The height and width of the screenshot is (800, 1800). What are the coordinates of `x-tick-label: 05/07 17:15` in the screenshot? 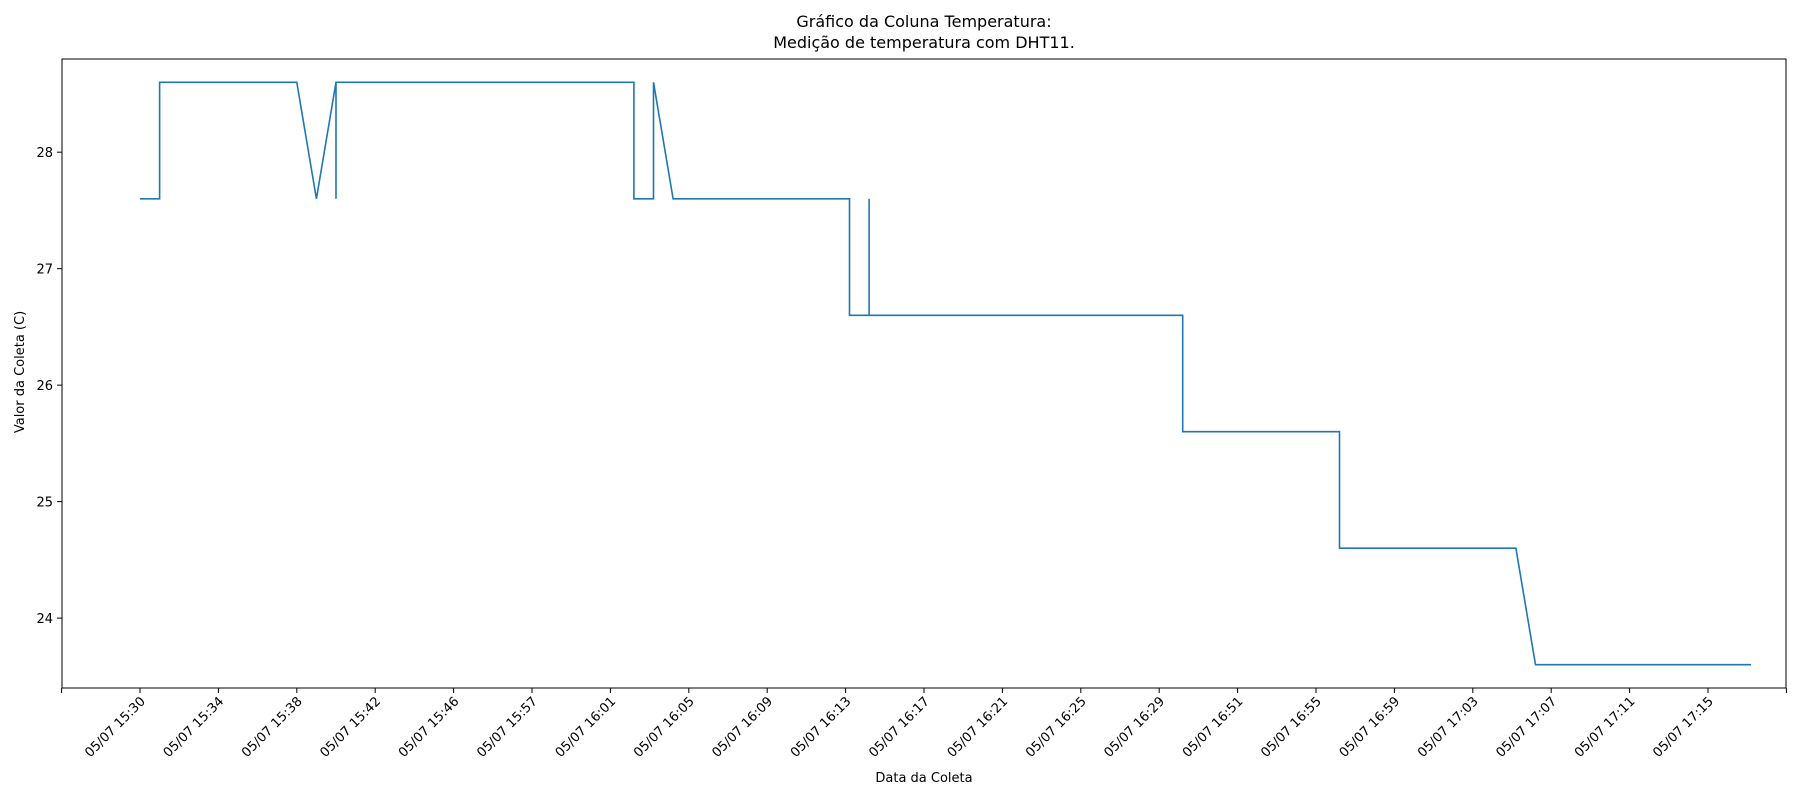 It's located at (1683, 727).